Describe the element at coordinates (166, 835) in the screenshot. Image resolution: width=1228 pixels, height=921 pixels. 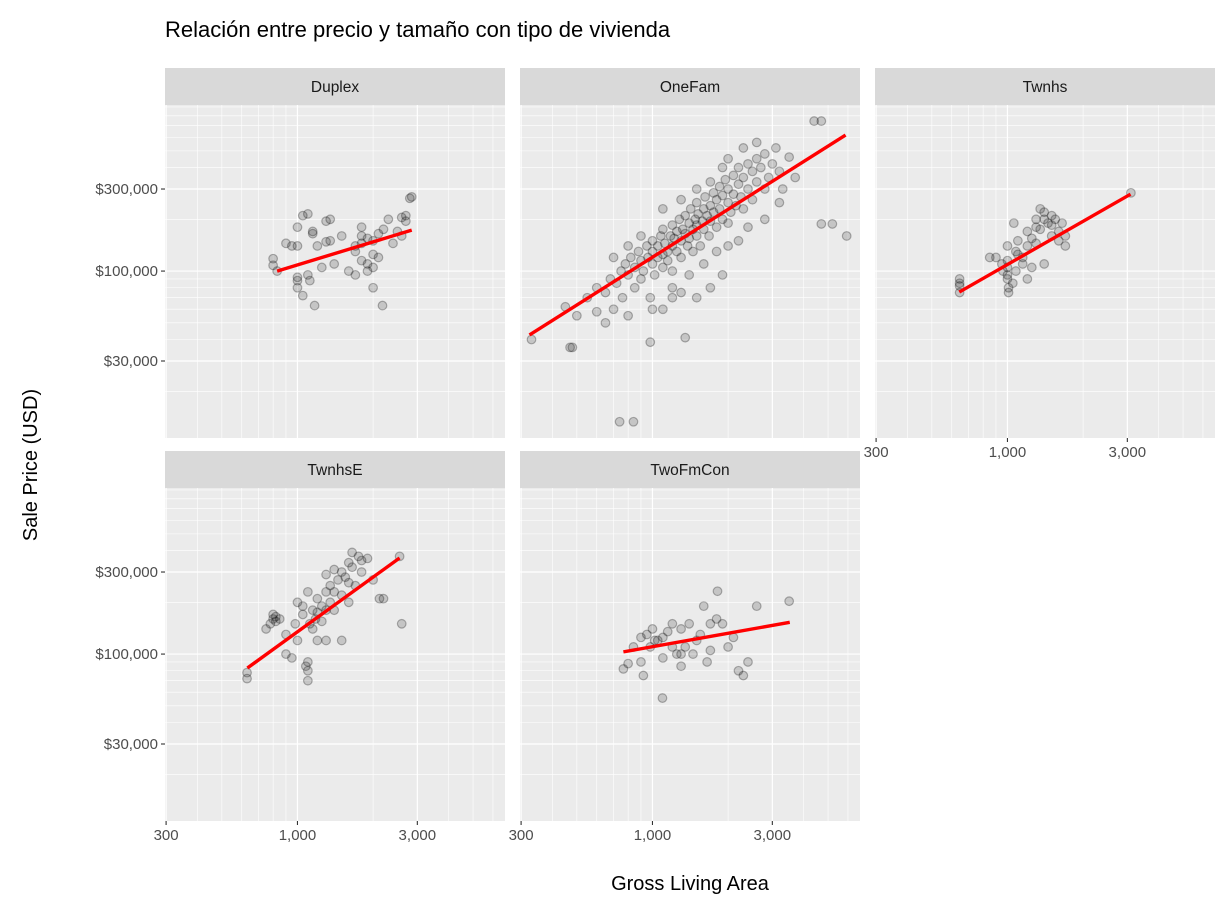
I see `x-tick-label: 300` at that location.